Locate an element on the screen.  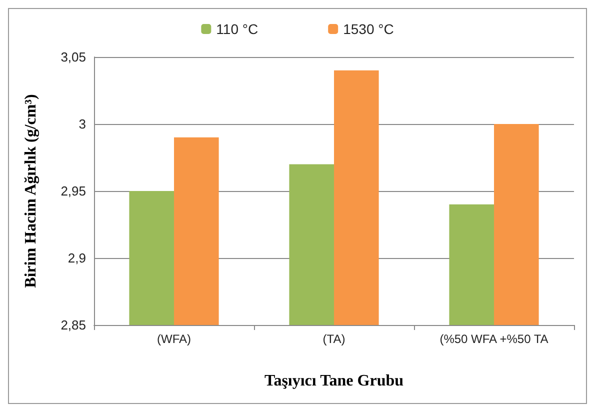
y-tick-label: 2,85 is located at coordinates (73, 325).